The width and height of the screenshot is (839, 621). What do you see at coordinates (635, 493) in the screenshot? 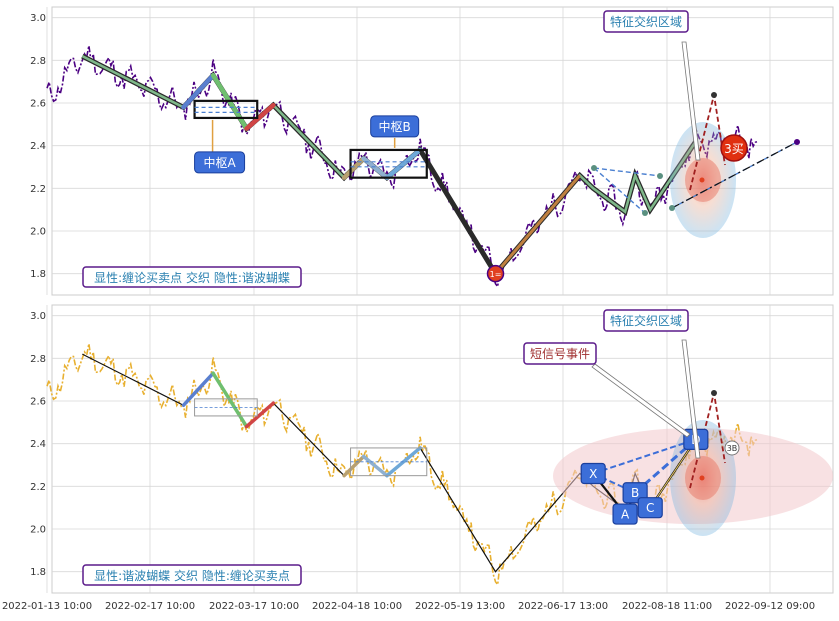
I see `butterfly-label-b: B` at bounding box center [635, 493].